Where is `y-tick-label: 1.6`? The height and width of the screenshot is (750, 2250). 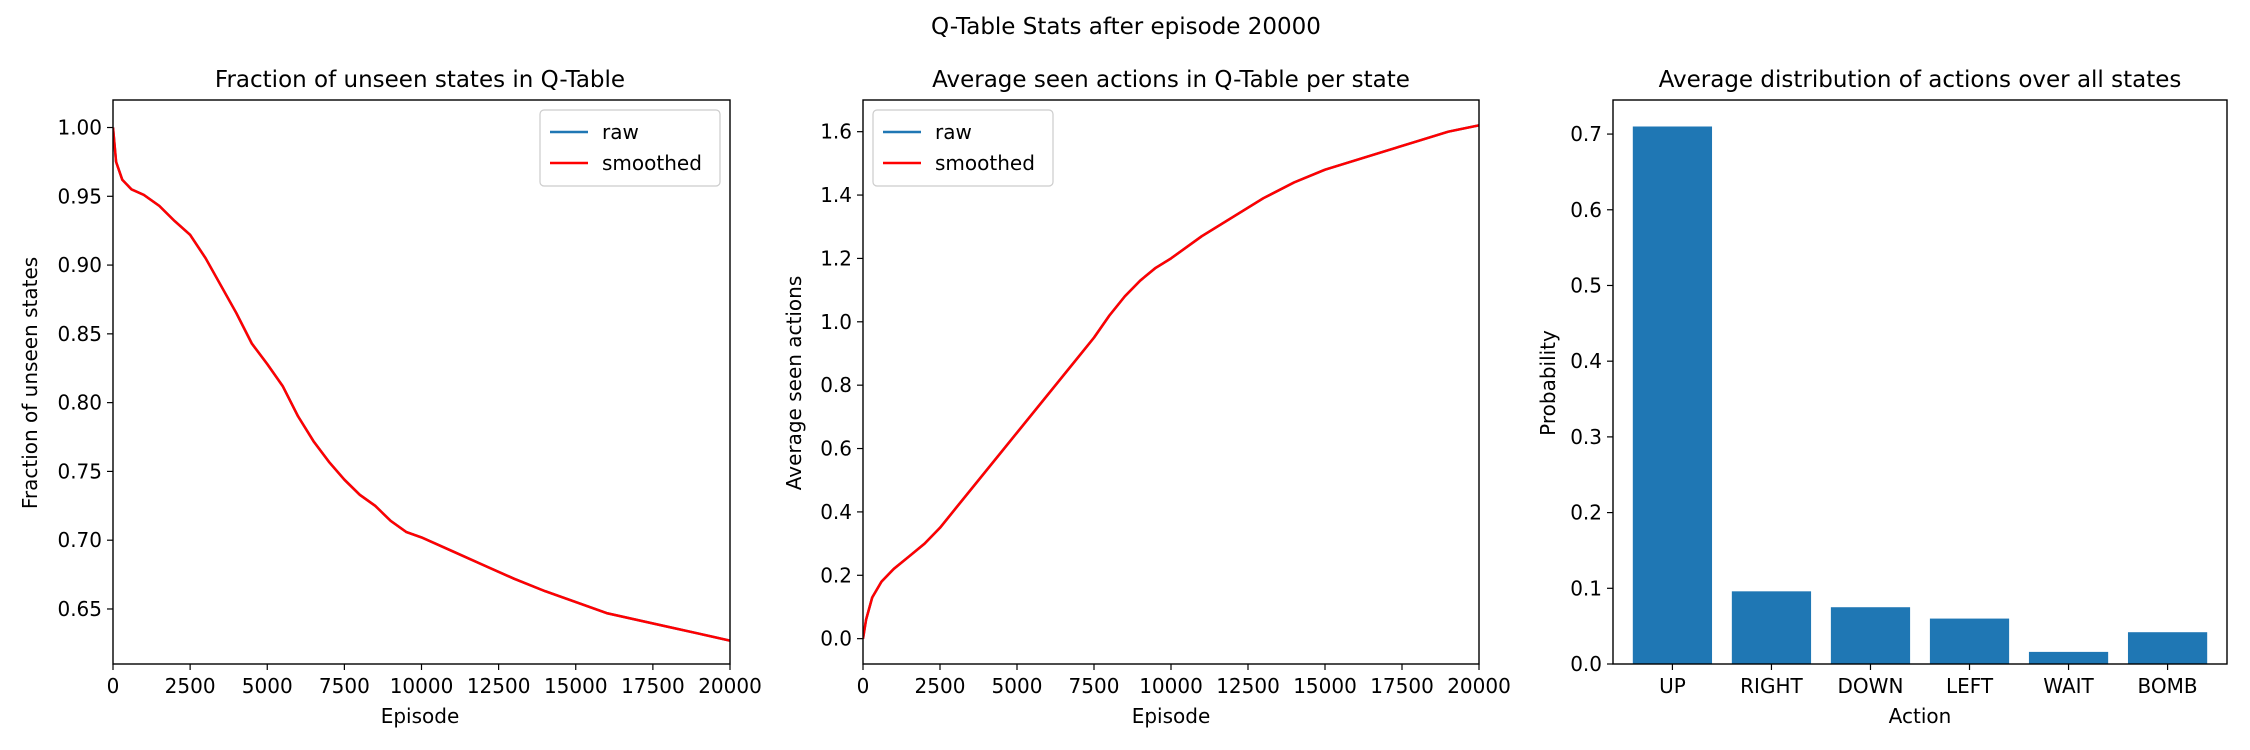
y-tick-label: 1.6 is located at coordinates (836, 132).